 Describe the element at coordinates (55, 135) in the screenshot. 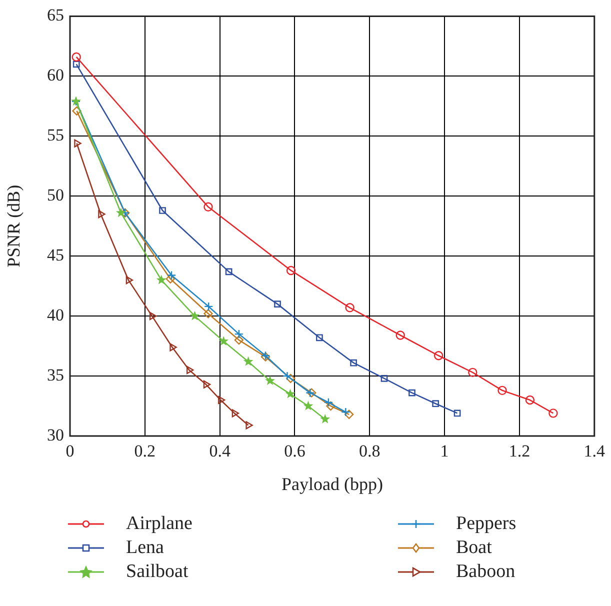

I see `y-tick-label: 55` at that location.